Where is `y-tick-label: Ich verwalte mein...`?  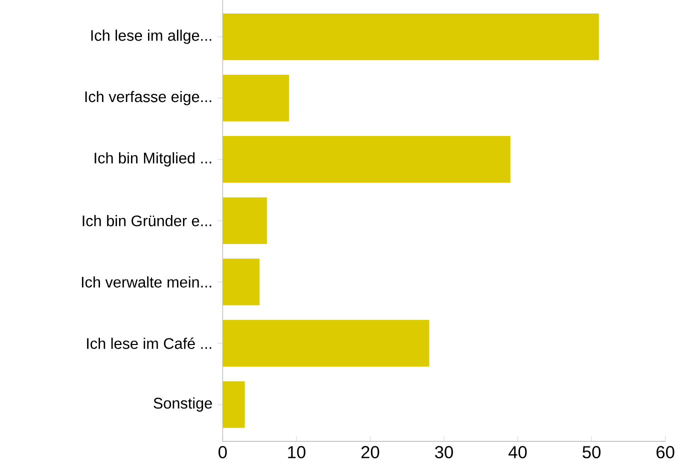
y-tick-label: Ich verwalte mein... is located at coordinates (147, 282).